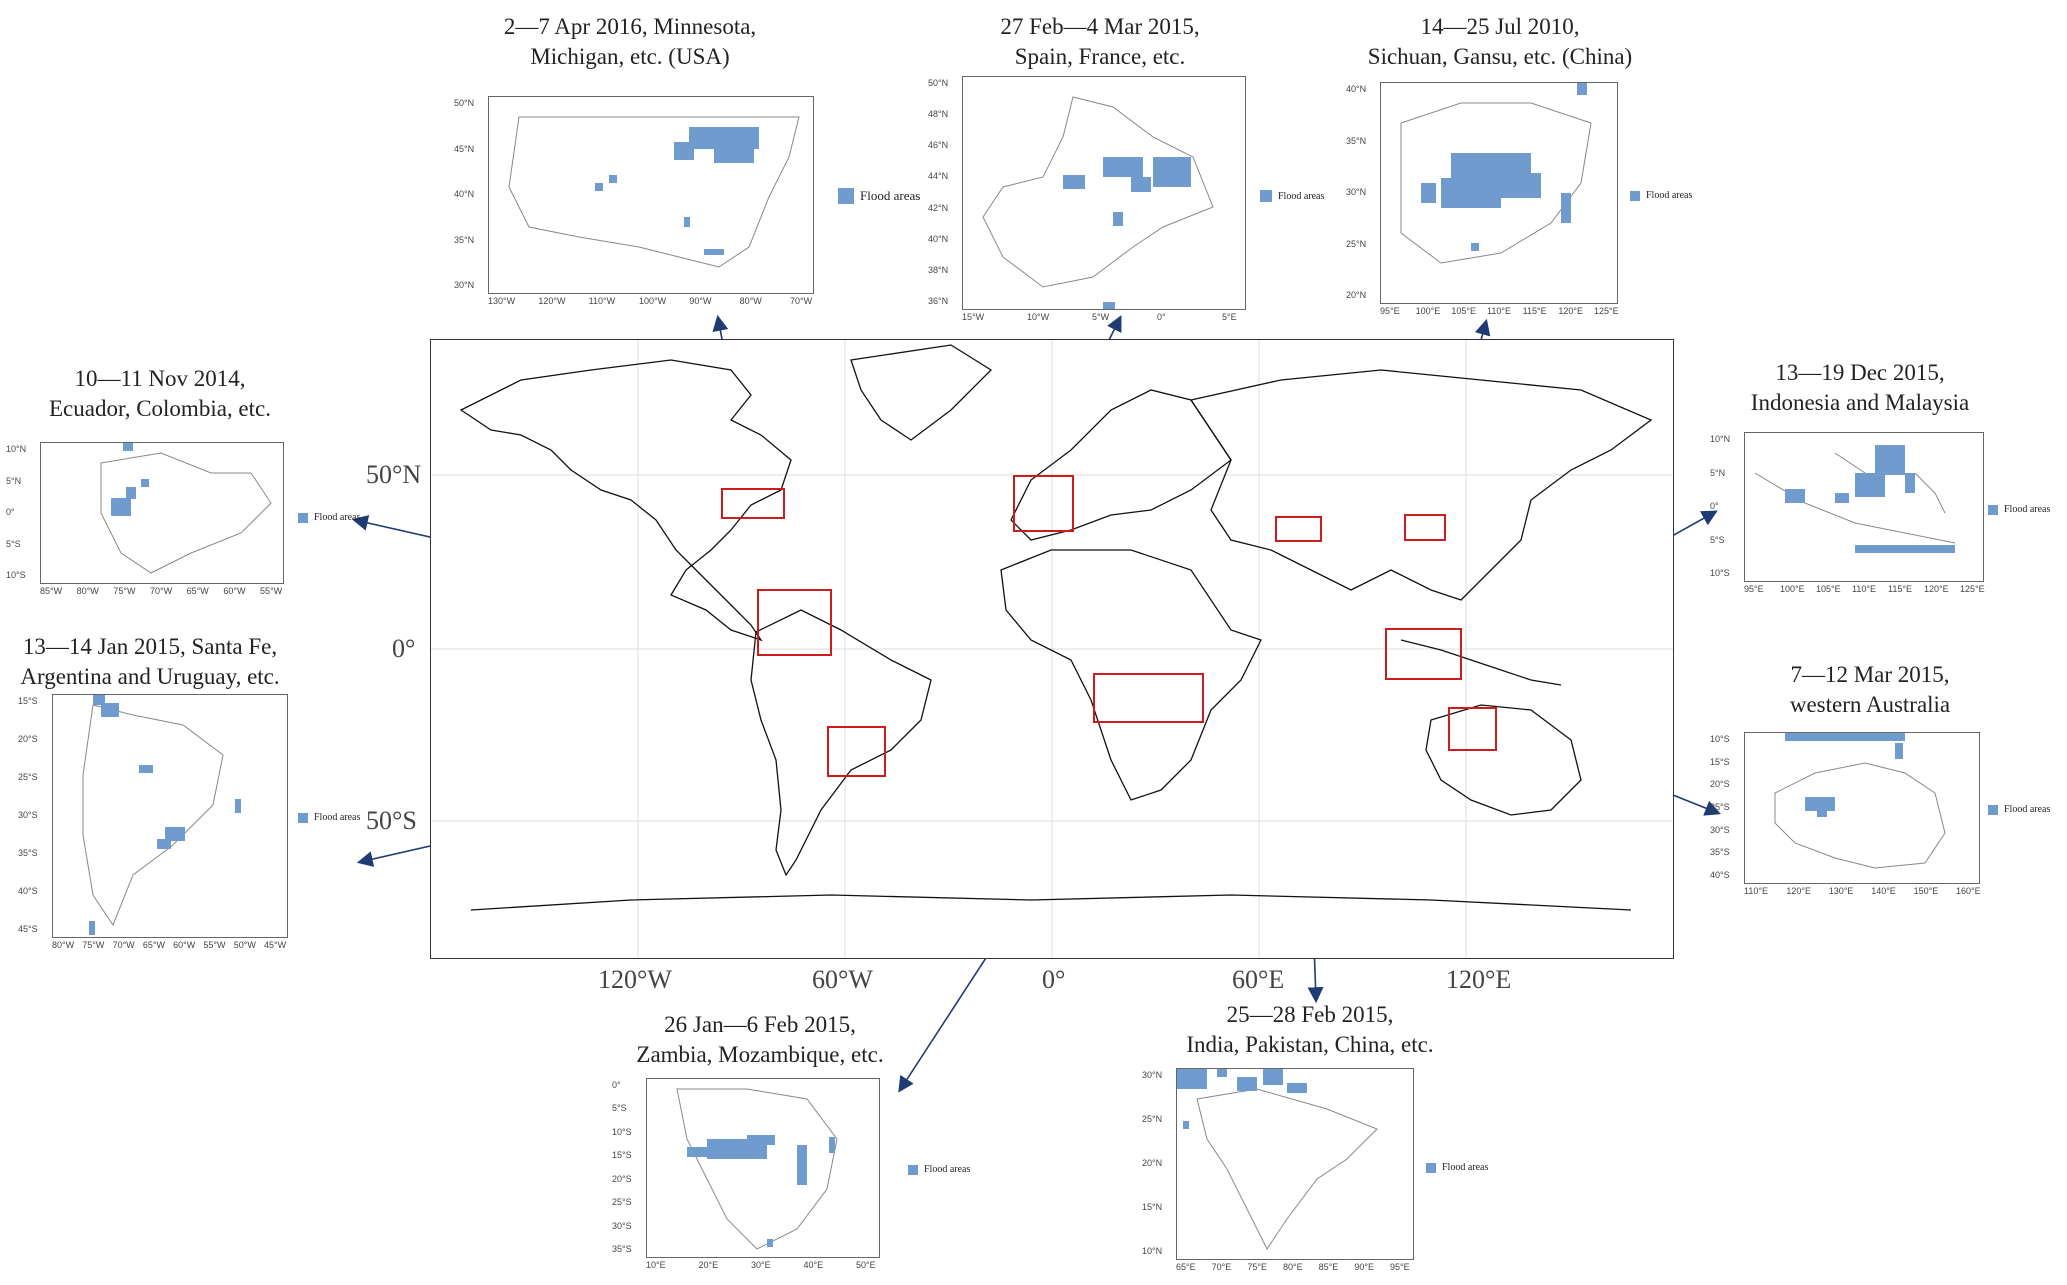  I want to click on continent-africa, so click(1131, 675).